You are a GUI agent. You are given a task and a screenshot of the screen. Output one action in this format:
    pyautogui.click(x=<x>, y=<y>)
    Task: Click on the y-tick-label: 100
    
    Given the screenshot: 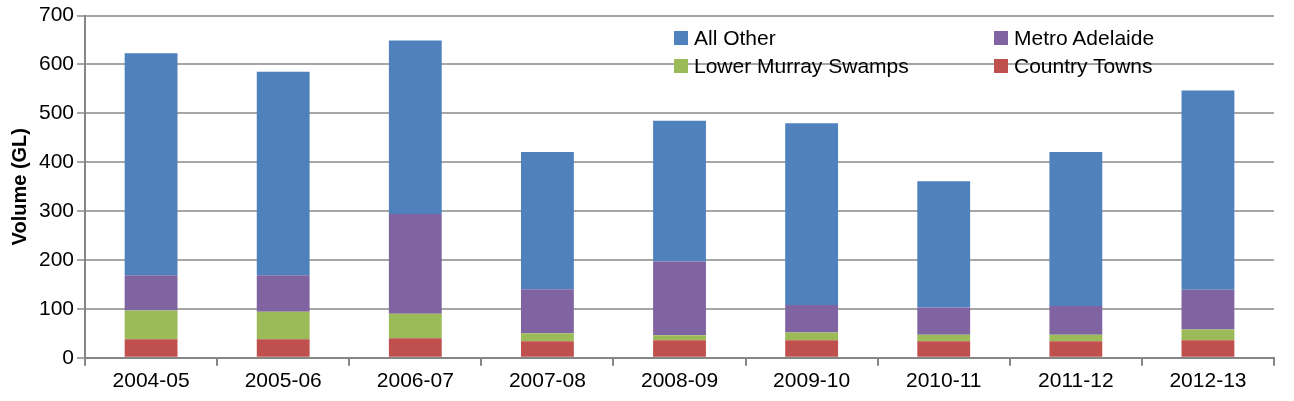 What is the action you would take?
    pyautogui.click(x=56, y=307)
    